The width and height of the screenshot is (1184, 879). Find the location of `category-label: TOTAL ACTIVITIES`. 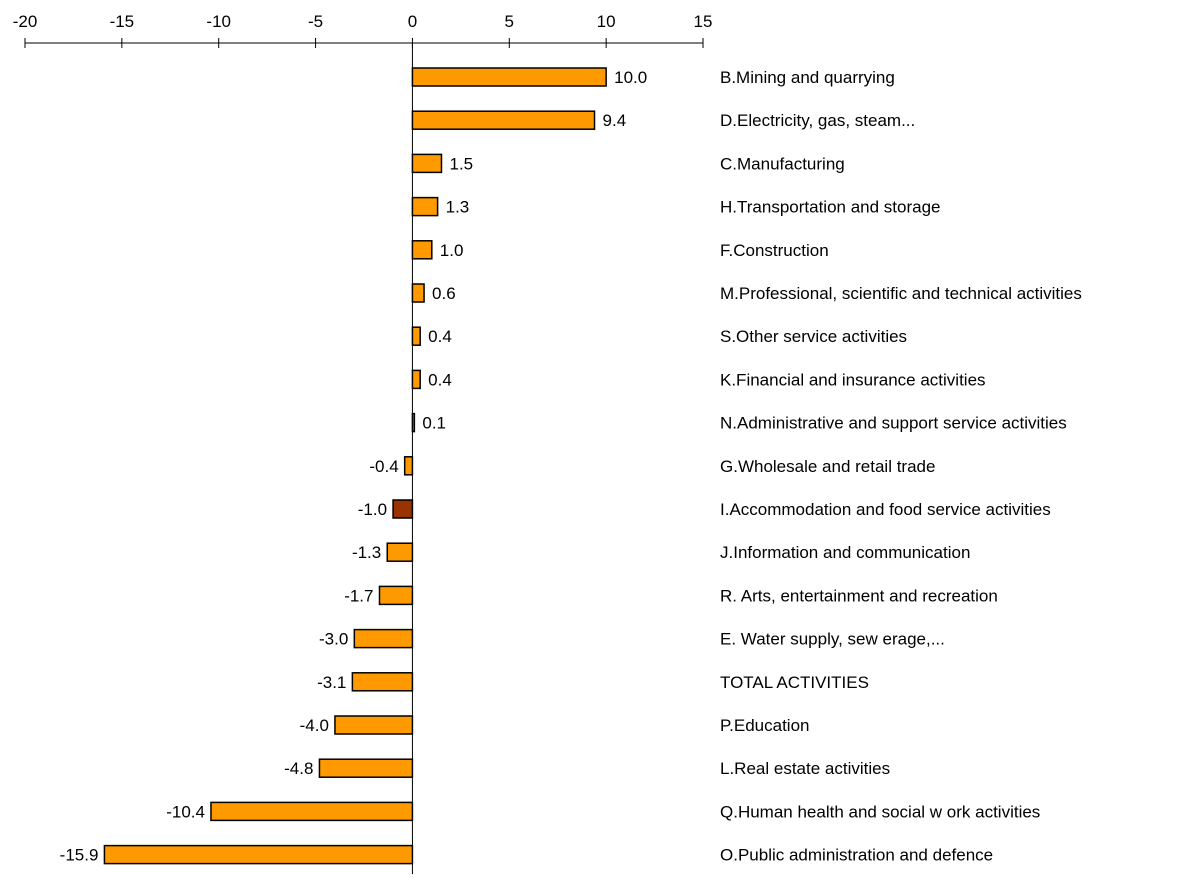

category-label: TOTAL ACTIVITIES is located at coordinates (794, 682).